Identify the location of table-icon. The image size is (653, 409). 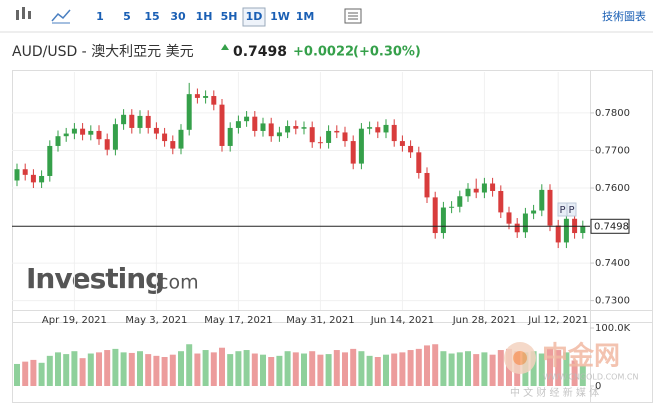
(353, 16).